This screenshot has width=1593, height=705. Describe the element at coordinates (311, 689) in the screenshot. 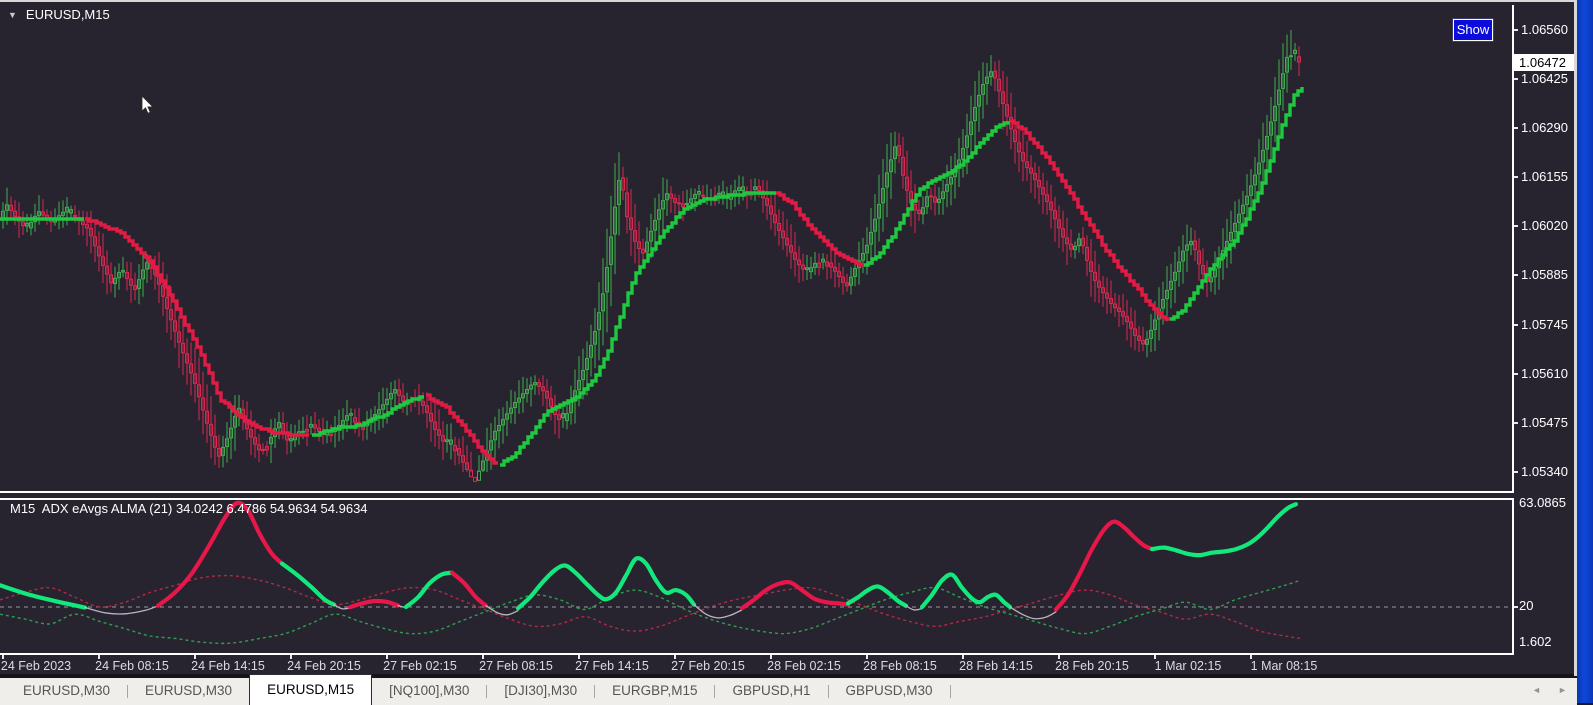

I see `chart-tab-active: EURUSD,M15` at that location.